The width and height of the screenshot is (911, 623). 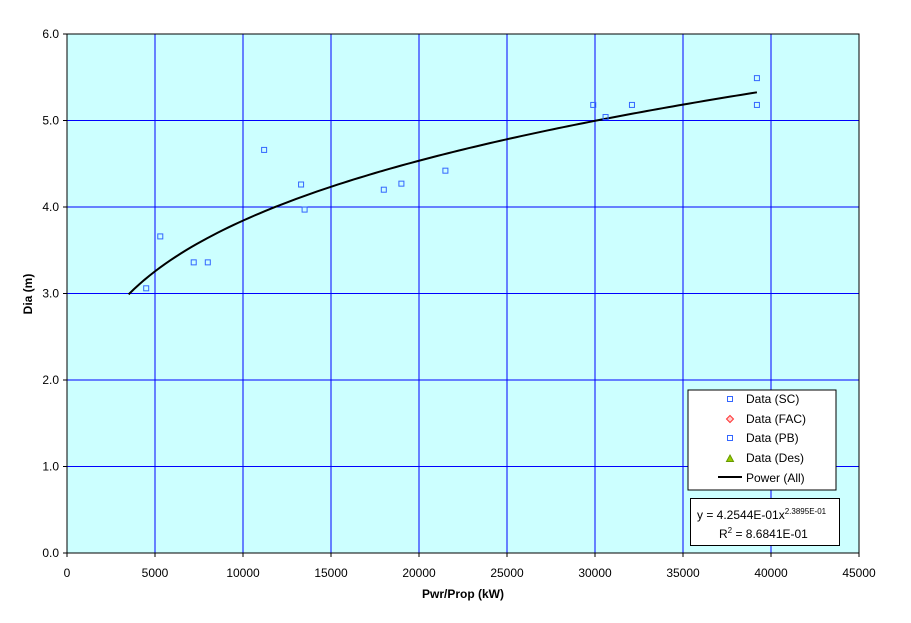 I want to click on y-tick-label: 6.0, so click(x=50, y=34).